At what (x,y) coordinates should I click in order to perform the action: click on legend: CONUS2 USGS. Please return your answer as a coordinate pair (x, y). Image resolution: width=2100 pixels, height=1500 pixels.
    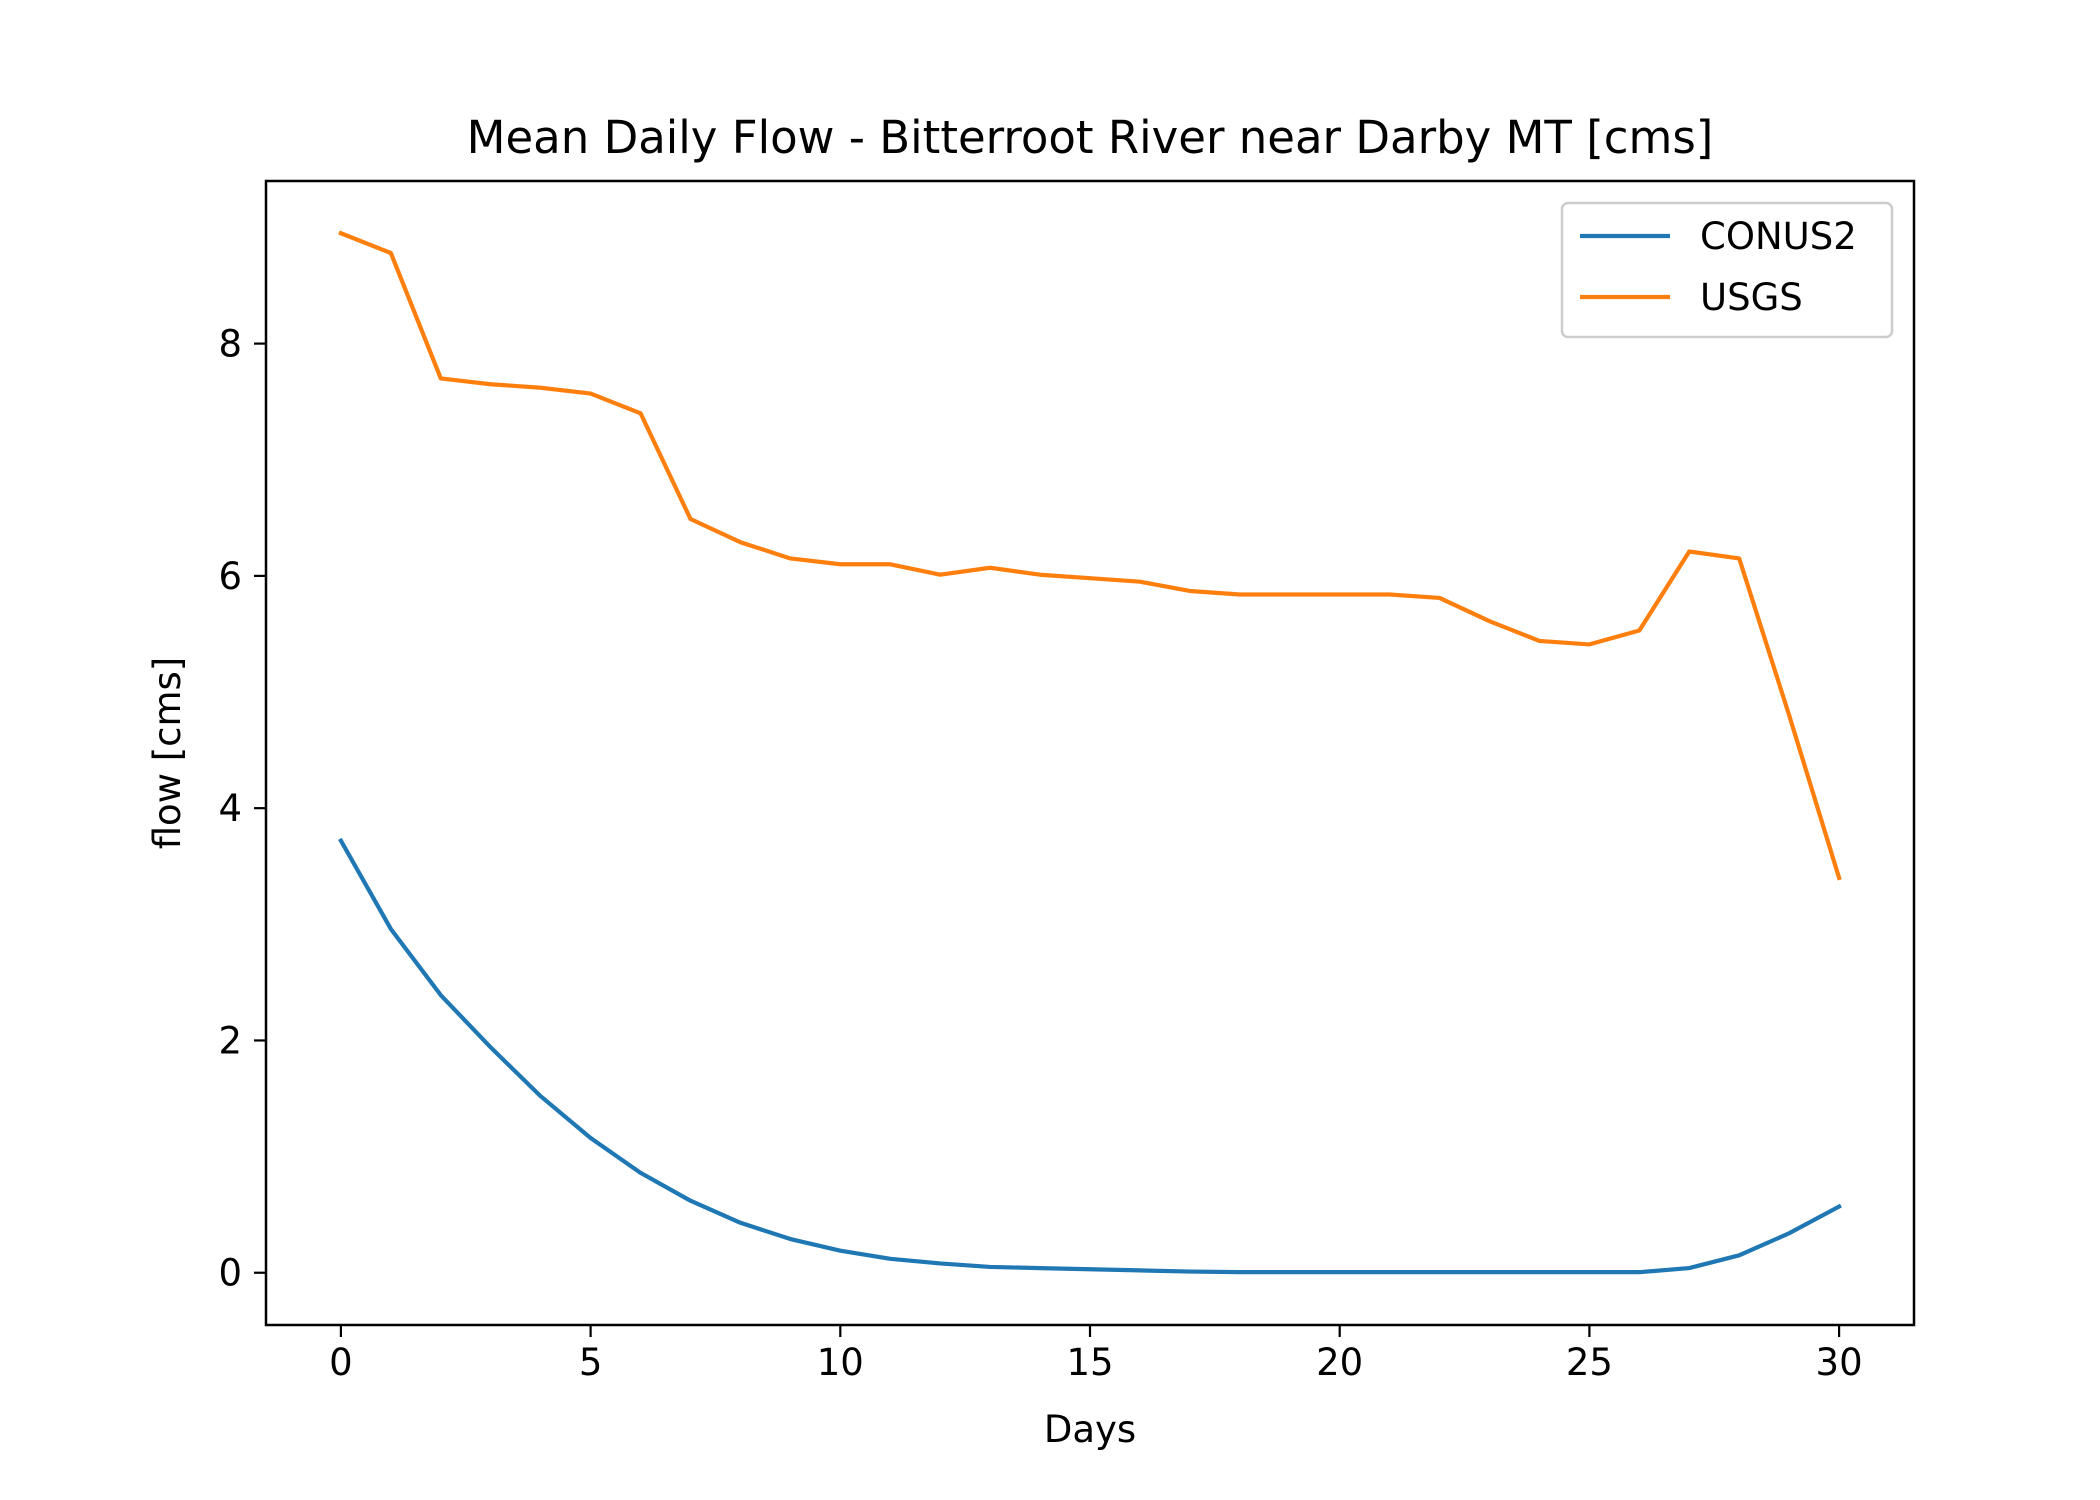
    Looking at the image, I should click on (1727, 270).